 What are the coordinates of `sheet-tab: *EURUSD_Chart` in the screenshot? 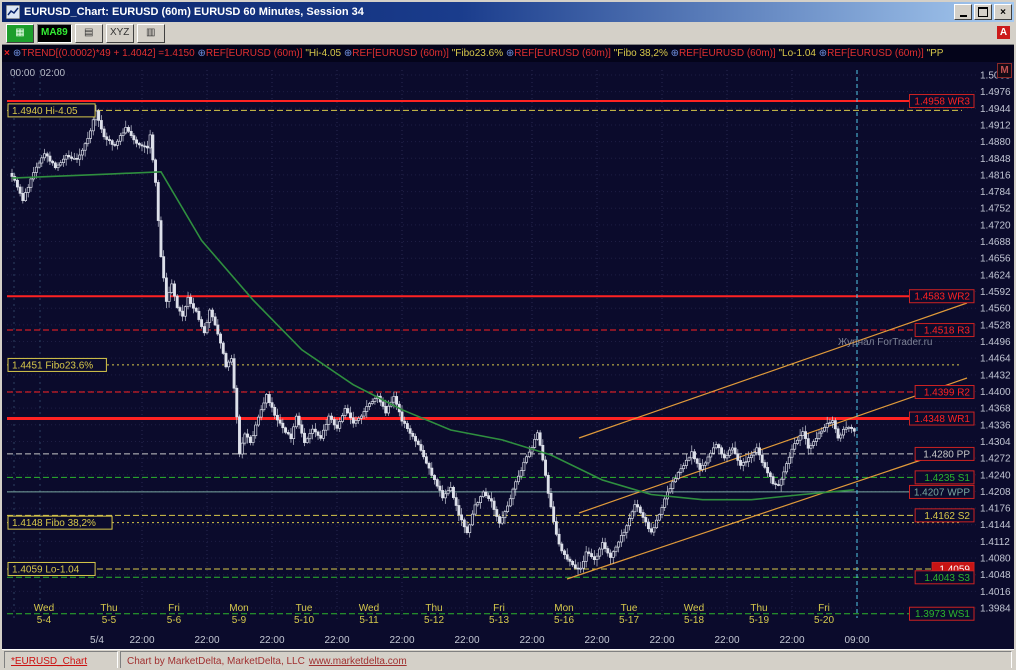 It's located at (61, 659).